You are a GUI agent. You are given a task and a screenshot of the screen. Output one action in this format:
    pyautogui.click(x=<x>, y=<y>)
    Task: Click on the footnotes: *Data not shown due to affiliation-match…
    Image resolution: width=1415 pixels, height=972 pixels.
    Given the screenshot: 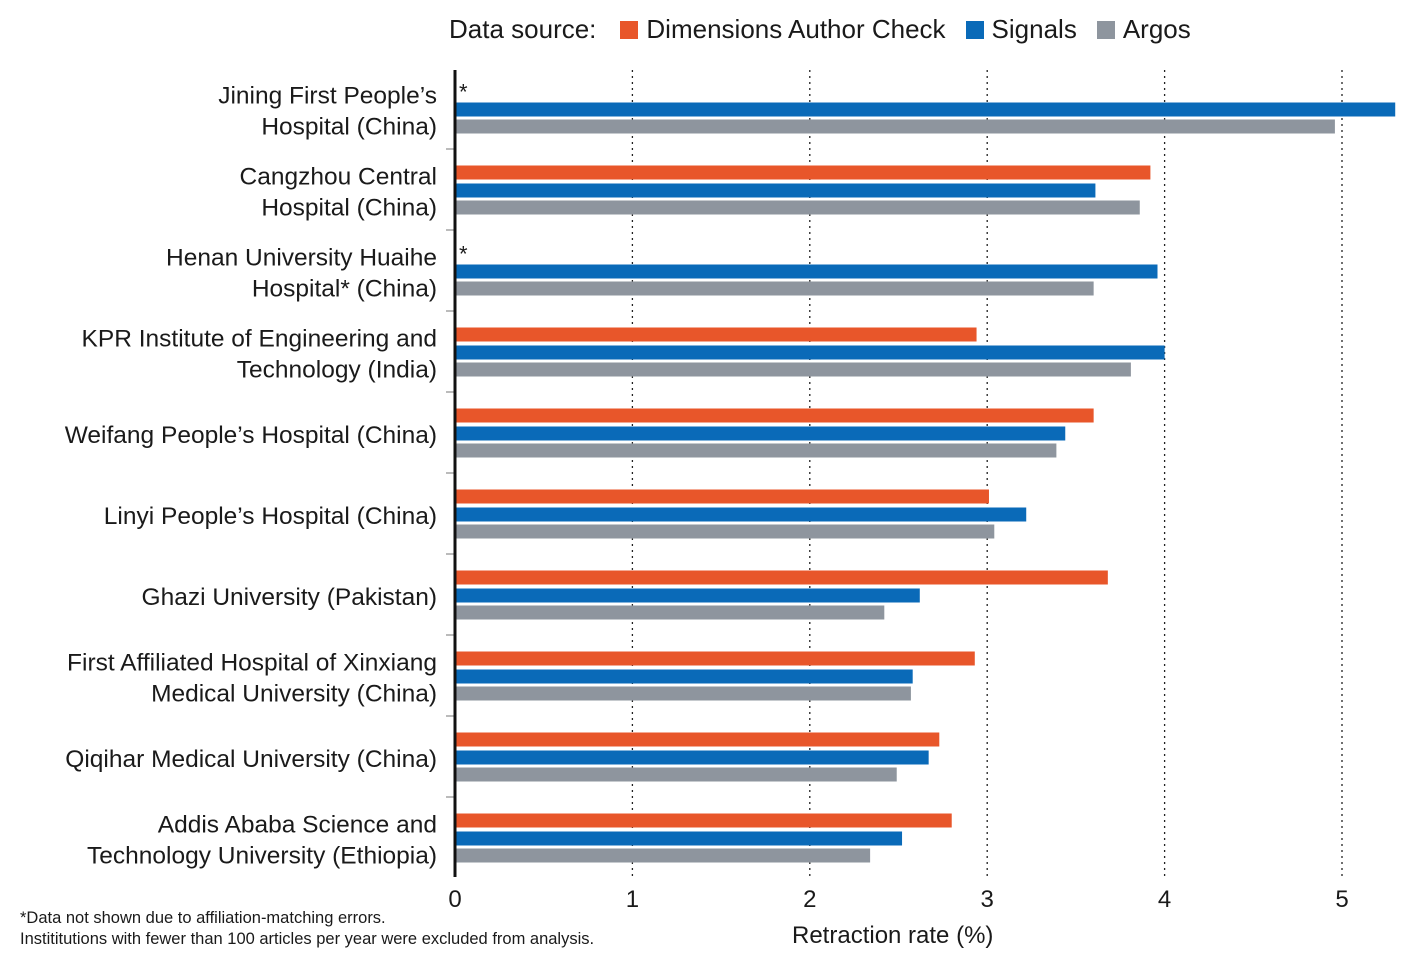 What is the action you would take?
    pyautogui.click(x=307, y=929)
    